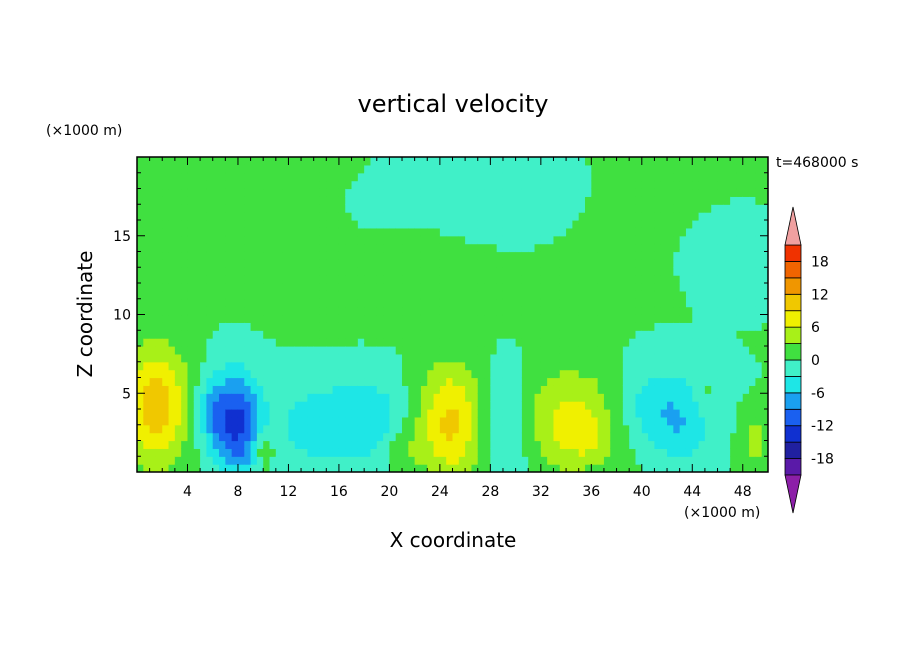  I want to click on colorbar-band, so click(793, 352).